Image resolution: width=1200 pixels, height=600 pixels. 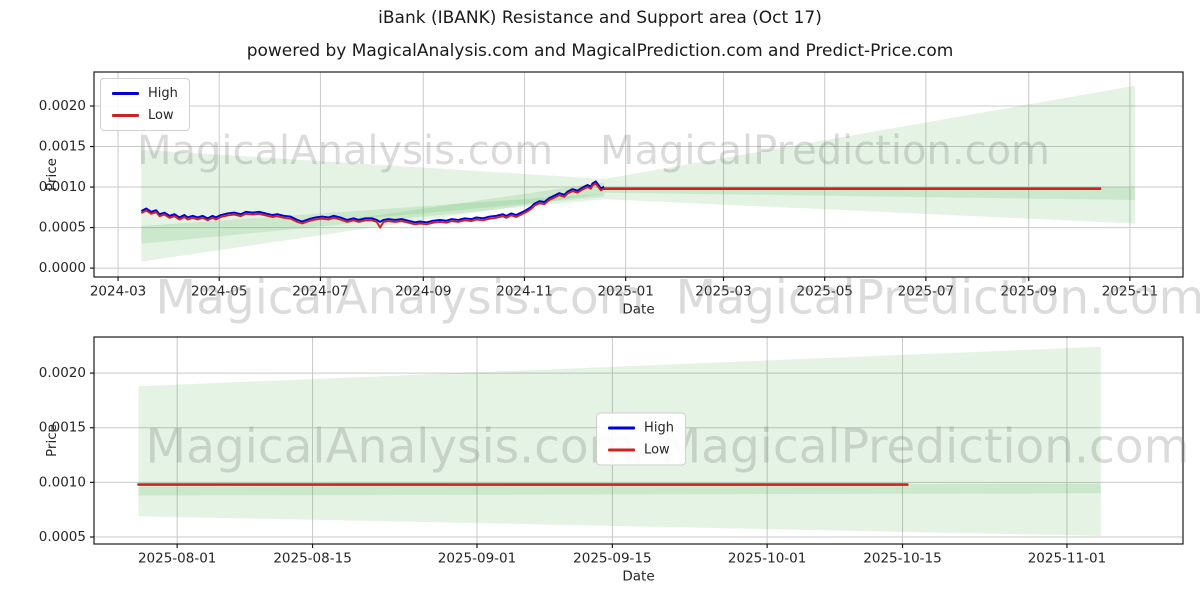 What do you see at coordinates (641, 439) in the screenshot?
I see `legend-bottom-chart: High Low` at bounding box center [641, 439].